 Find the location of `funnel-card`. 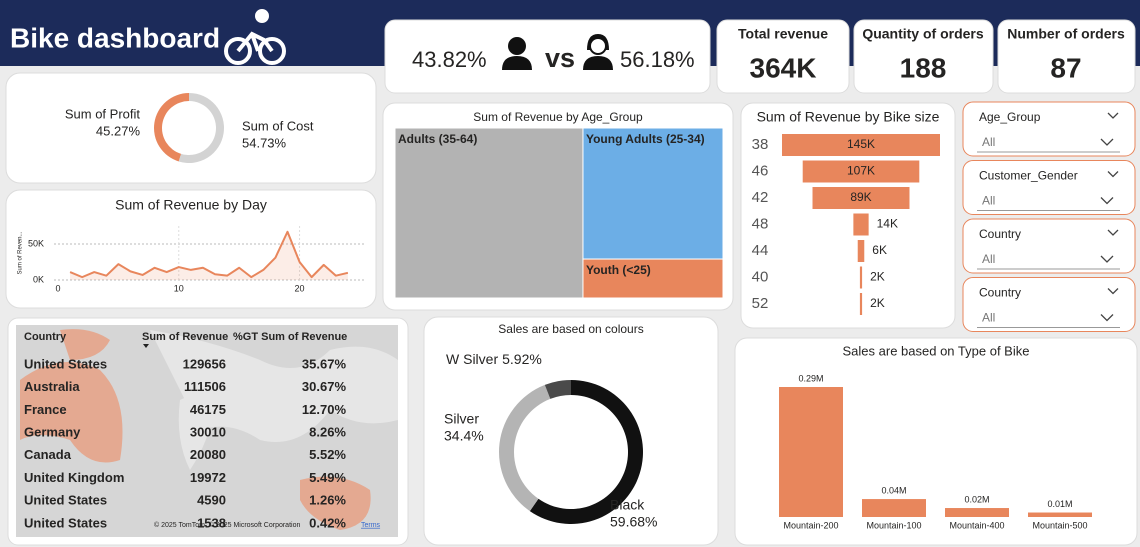

funnel-card is located at coordinates (848, 215).